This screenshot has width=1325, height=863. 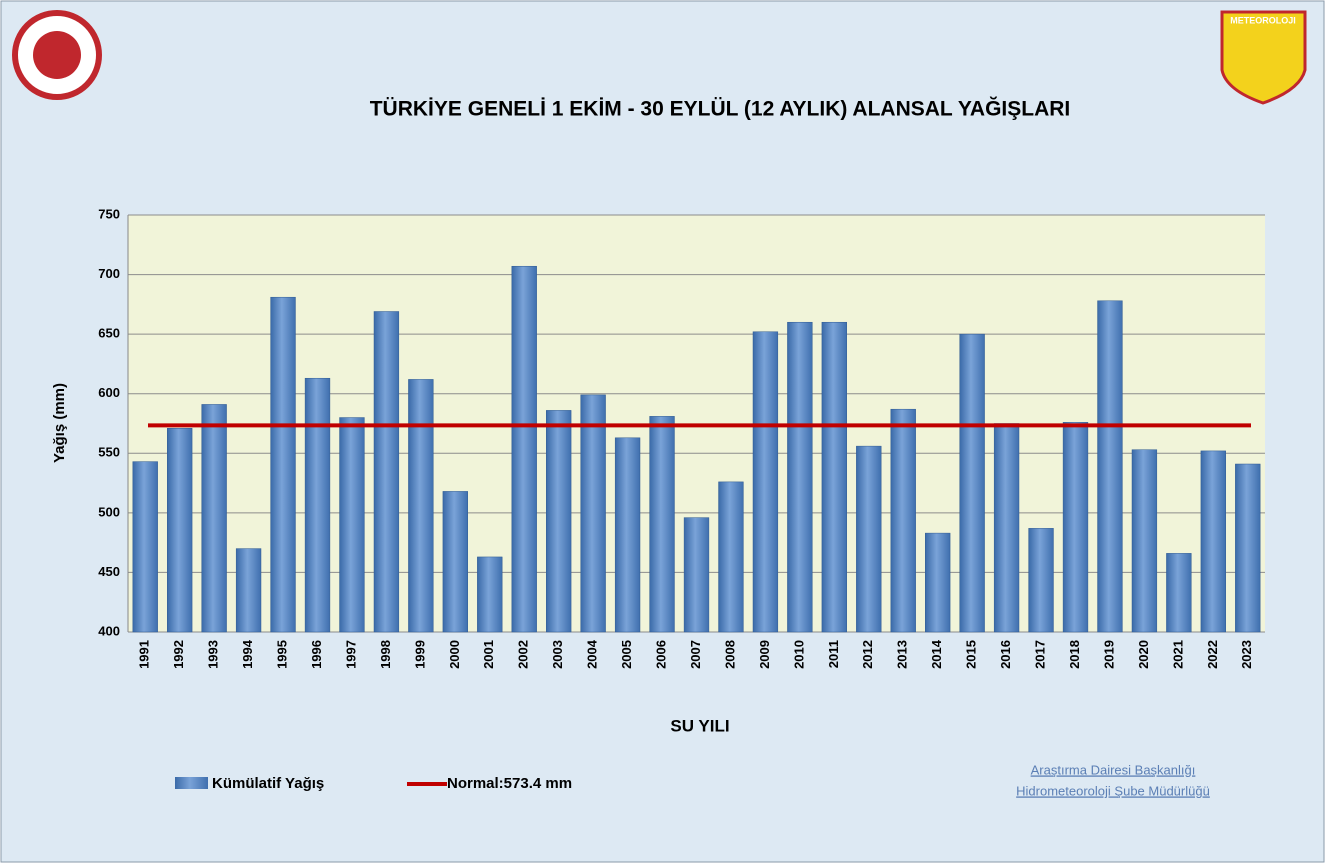 I want to click on x-tick-label: 2015, so click(x=971, y=654).